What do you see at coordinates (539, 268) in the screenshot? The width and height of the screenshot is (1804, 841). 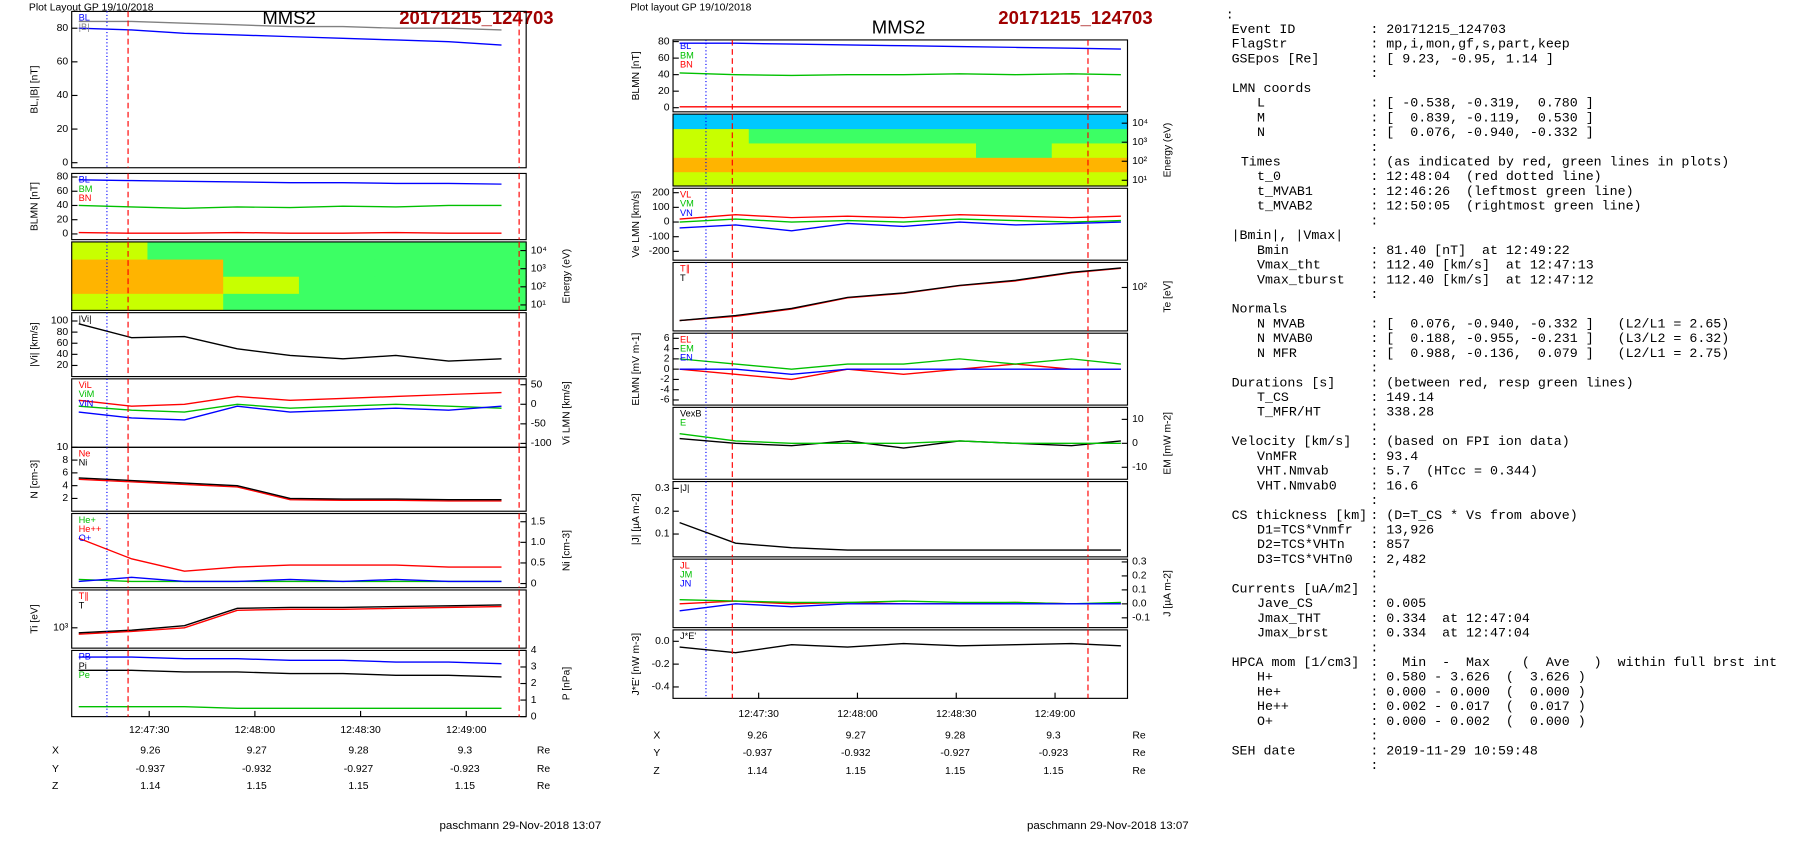 I see `y-tick-label: 10³` at bounding box center [539, 268].